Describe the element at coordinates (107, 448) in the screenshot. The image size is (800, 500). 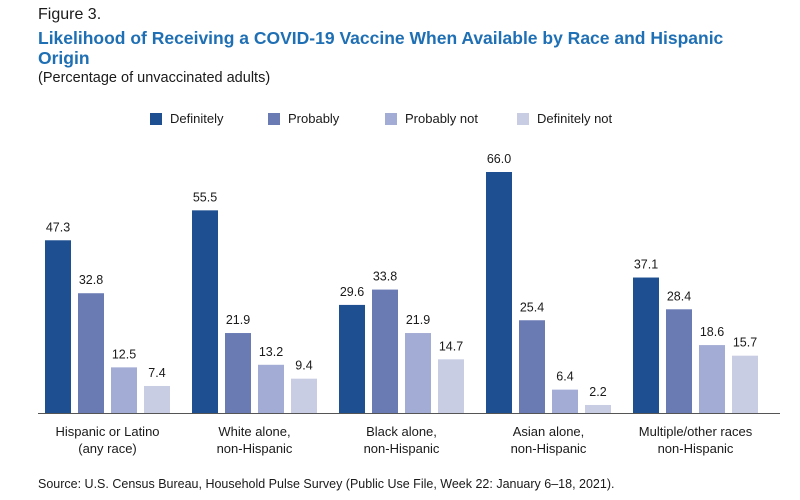
I see `category-label-1-line-2: (any race)` at that location.